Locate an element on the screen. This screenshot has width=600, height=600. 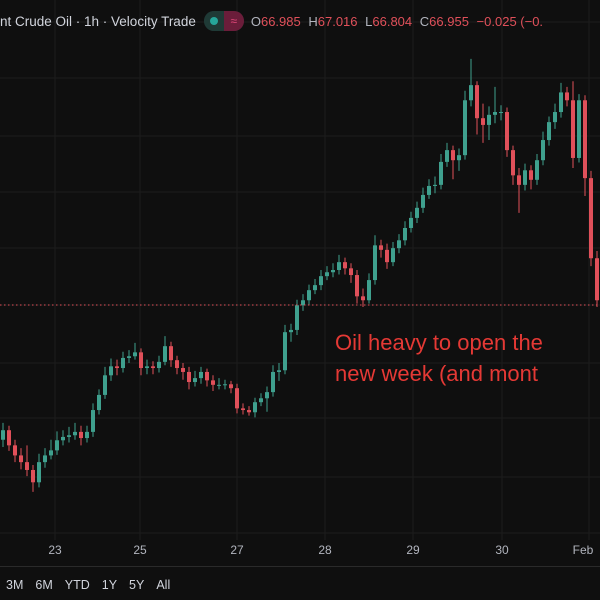
open-value: 66.985 is located at coordinates (280, 21).